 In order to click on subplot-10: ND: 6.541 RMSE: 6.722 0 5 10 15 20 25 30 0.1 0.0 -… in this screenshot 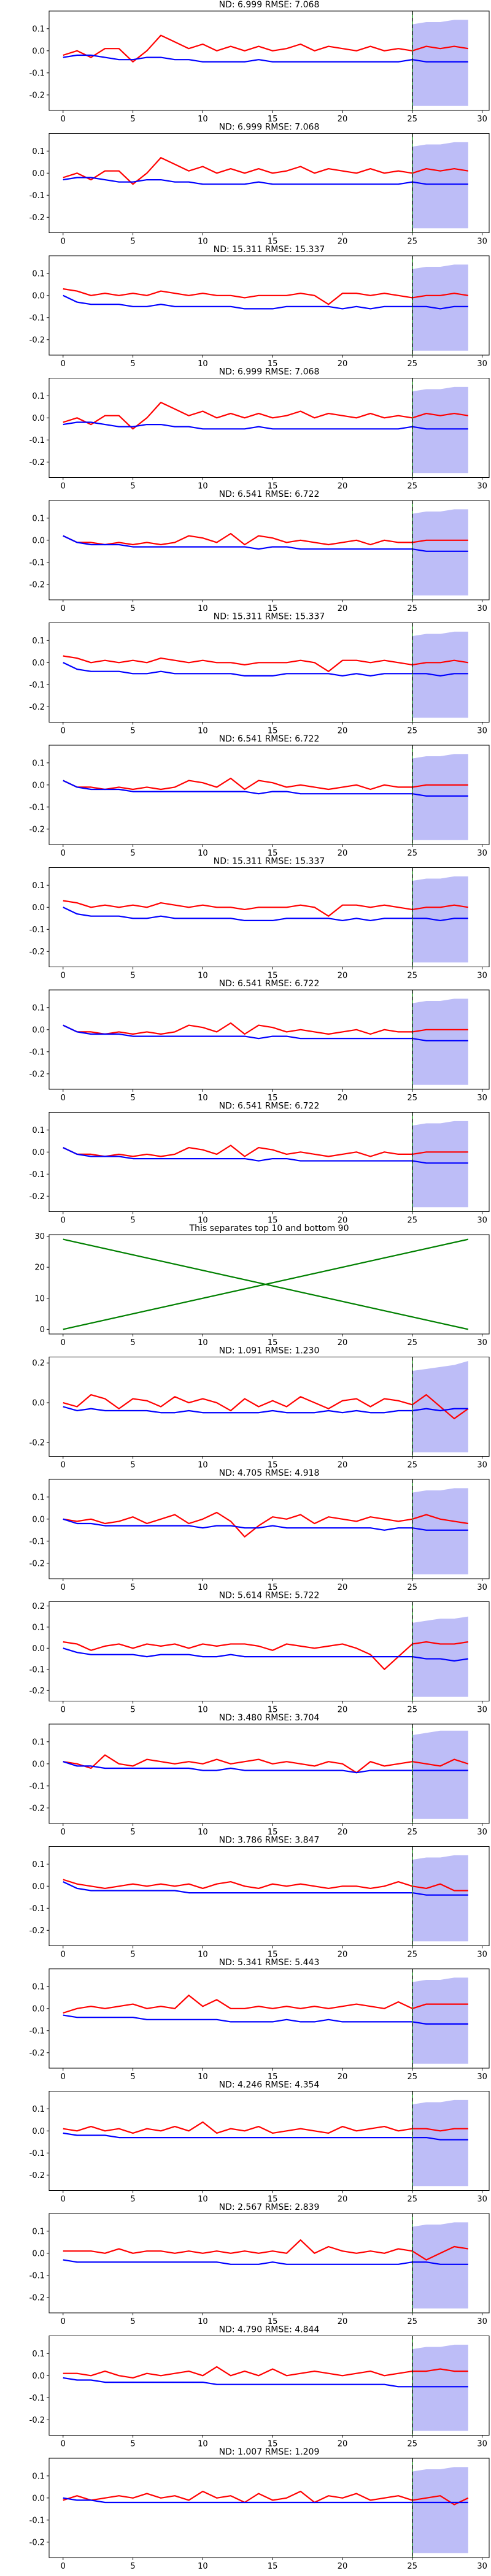, I will do `click(260, 1163)`.